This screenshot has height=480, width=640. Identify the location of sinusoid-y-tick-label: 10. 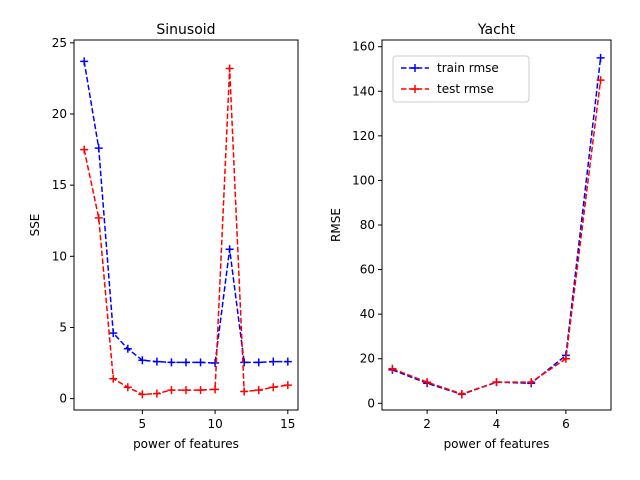
(59, 256).